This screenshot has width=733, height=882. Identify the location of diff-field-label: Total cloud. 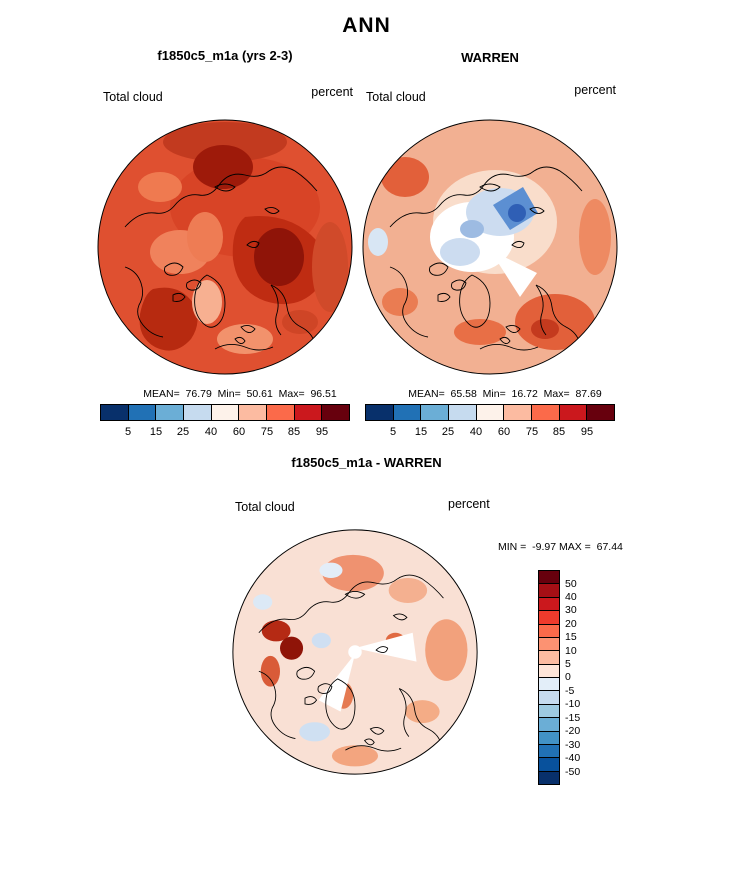
(265, 507).